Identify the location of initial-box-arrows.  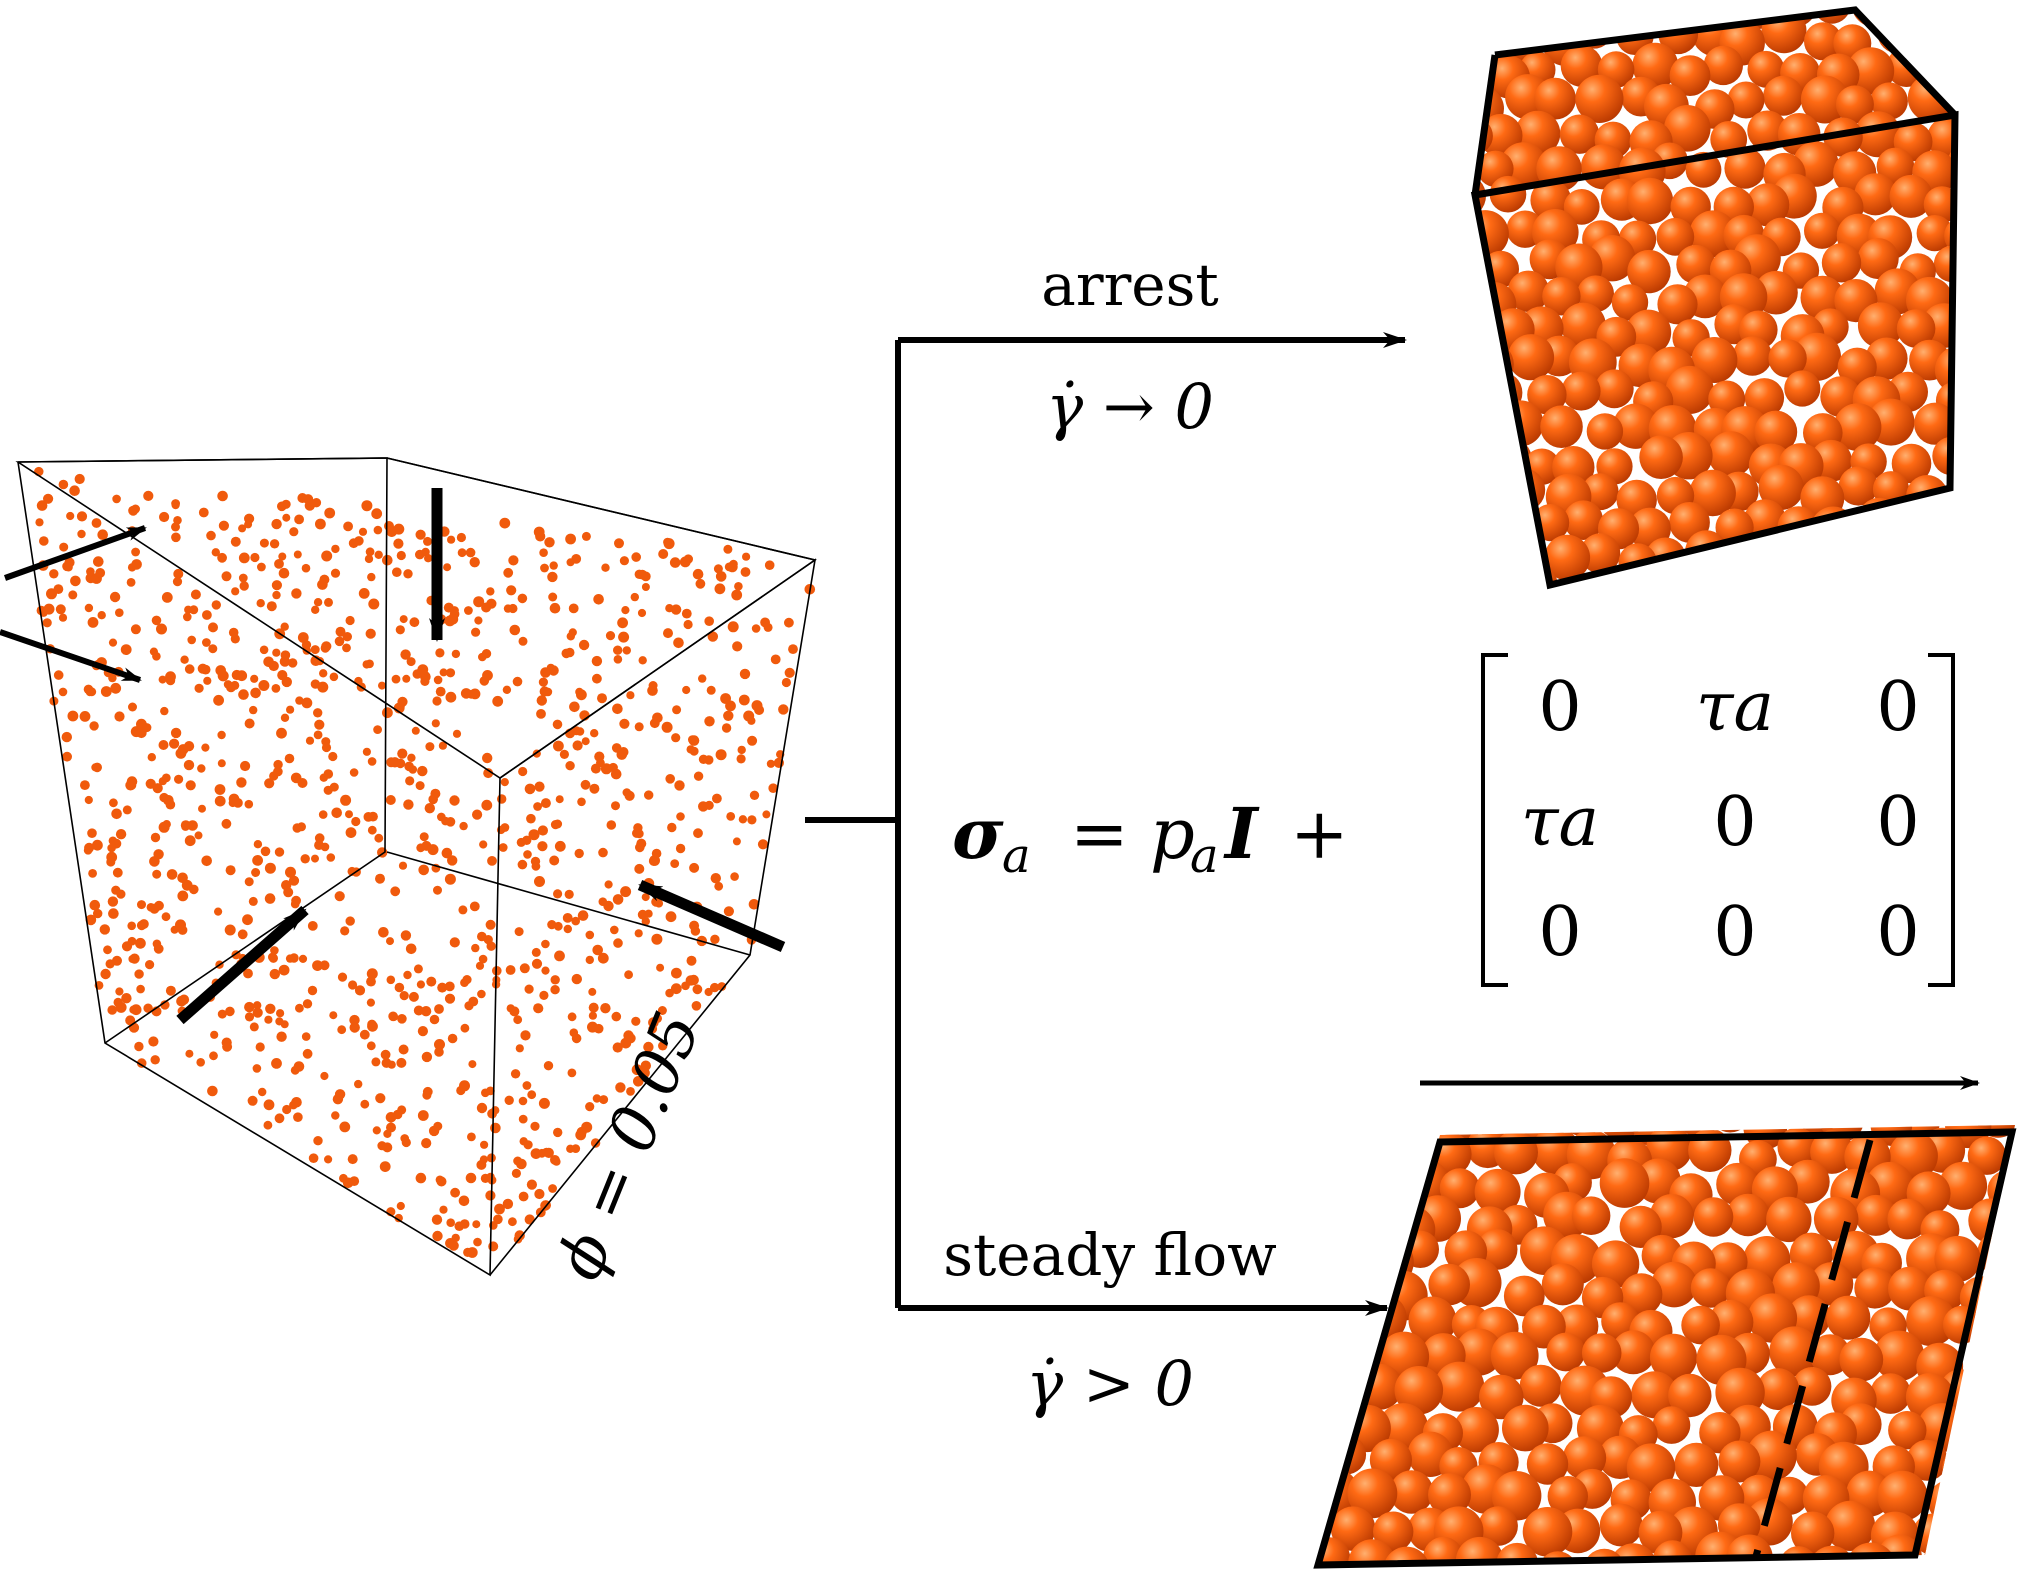
(393, 756).